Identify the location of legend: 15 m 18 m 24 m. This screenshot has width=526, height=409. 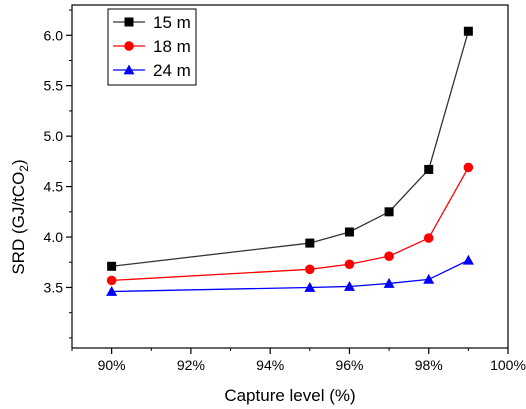
(152, 47).